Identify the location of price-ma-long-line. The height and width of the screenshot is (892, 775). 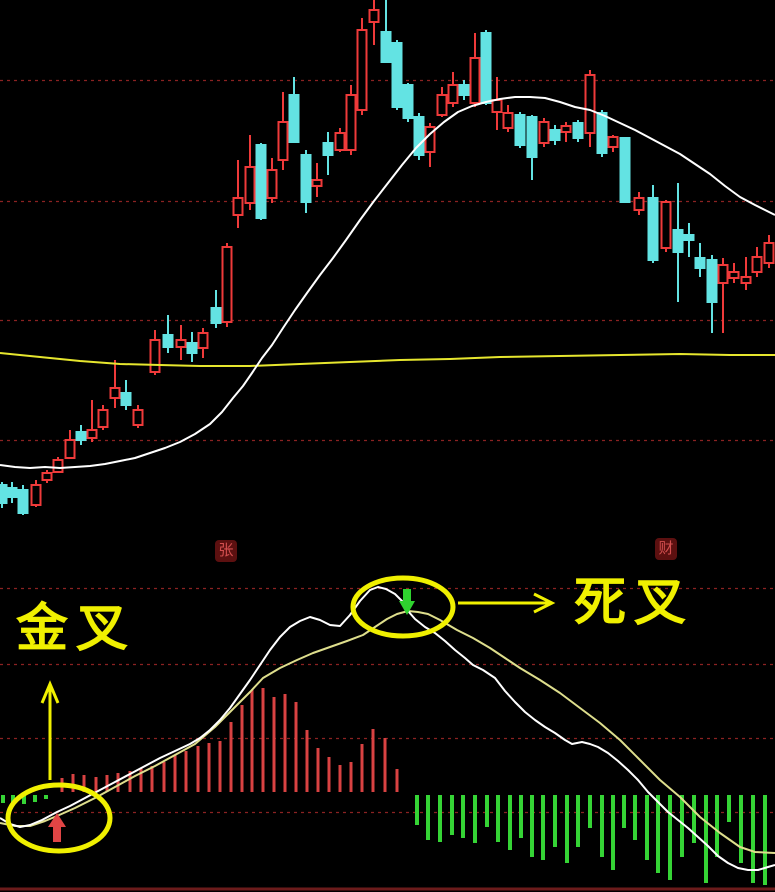
(387, 359).